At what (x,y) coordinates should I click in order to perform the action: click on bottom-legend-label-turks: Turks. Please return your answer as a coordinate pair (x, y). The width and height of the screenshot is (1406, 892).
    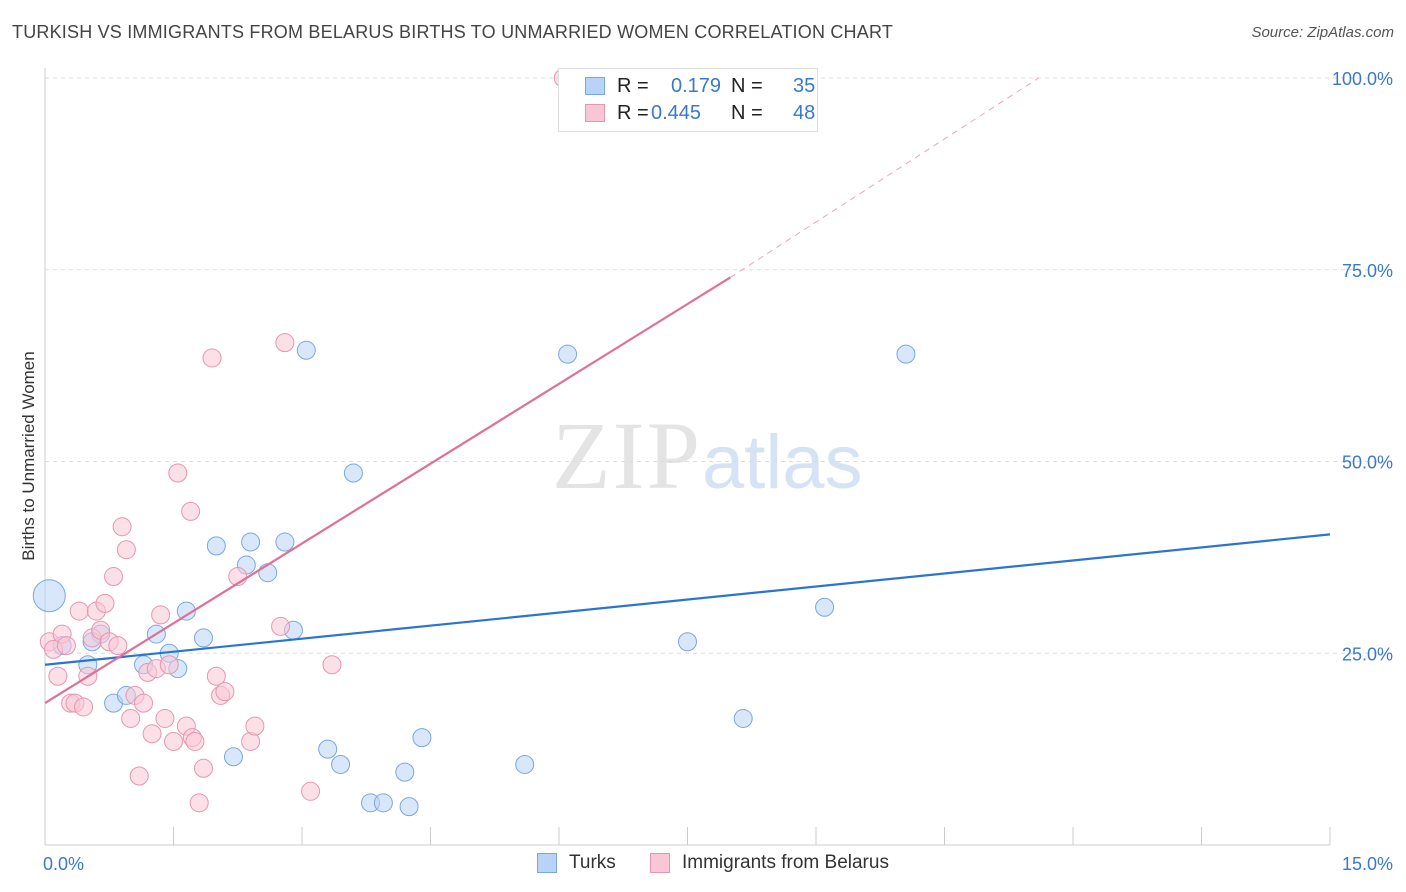
    Looking at the image, I should click on (592, 862).